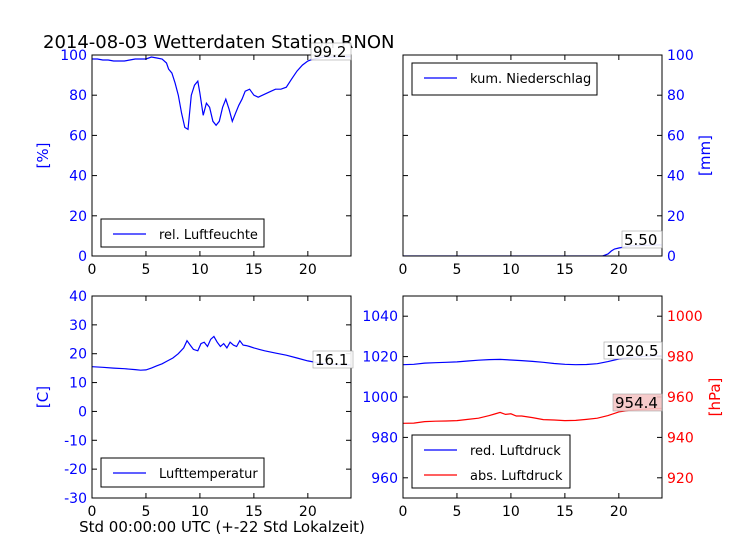 Image resolution: width=736 pixels, height=552 pixels. Describe the element at coordinates (75, 499) in the screenshot. I see `y-tick-label: -30` at that location.